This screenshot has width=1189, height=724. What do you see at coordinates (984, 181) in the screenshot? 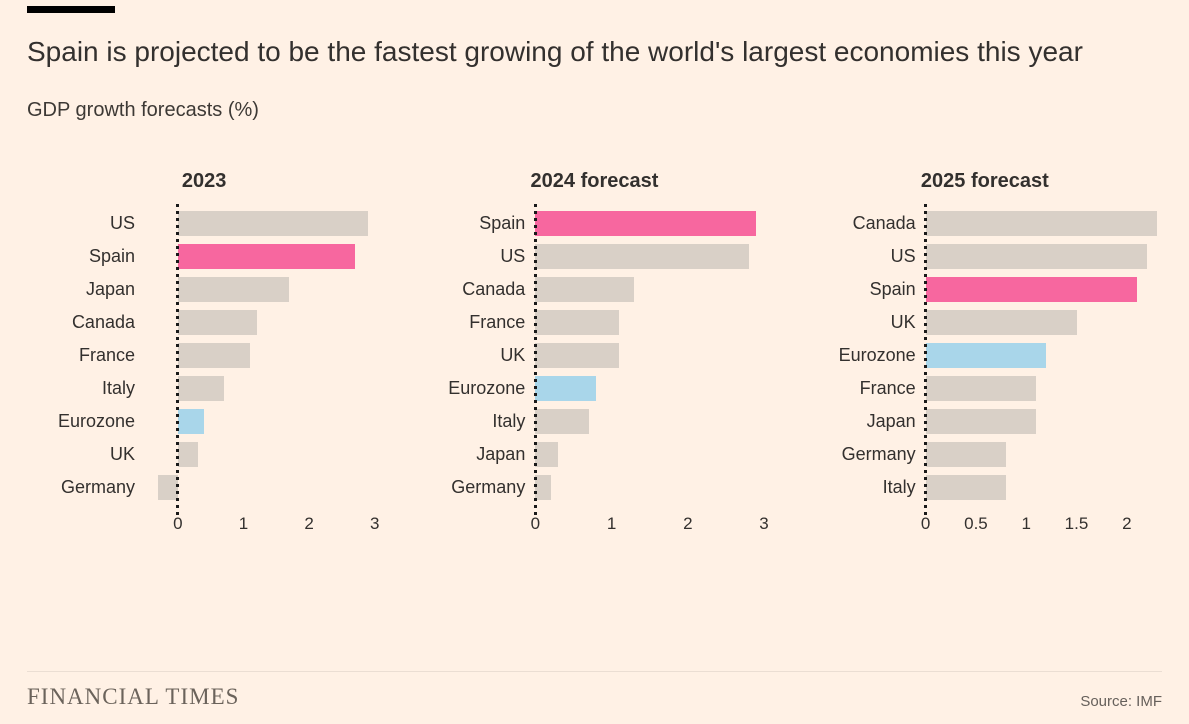
I see `panel-title-2025-forecast: 2025 forecast` at bounding box center [984, 181].